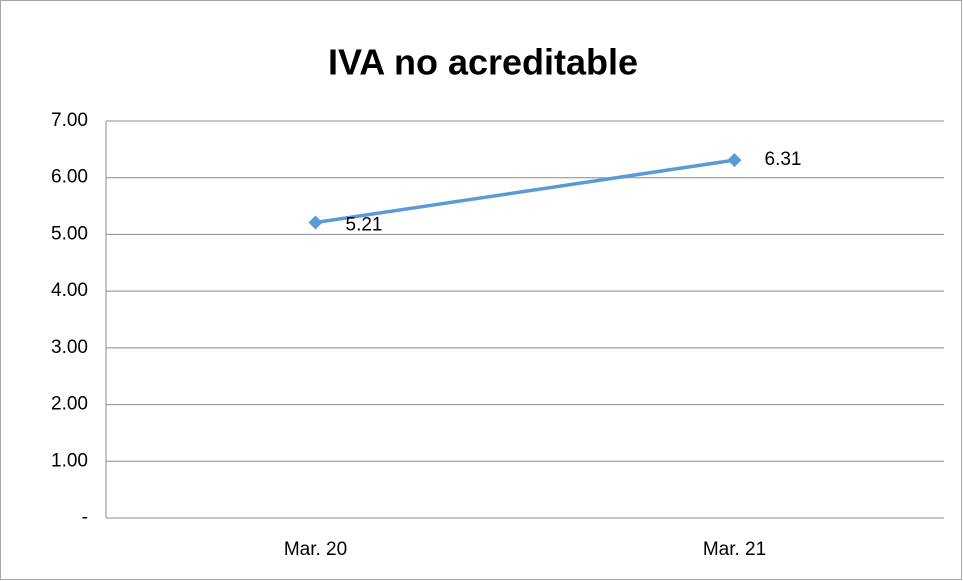  What do you see at coordinates (364, 225) in the screenshot?
I see `data-label: 5.21` at bounding box center [364, 225].